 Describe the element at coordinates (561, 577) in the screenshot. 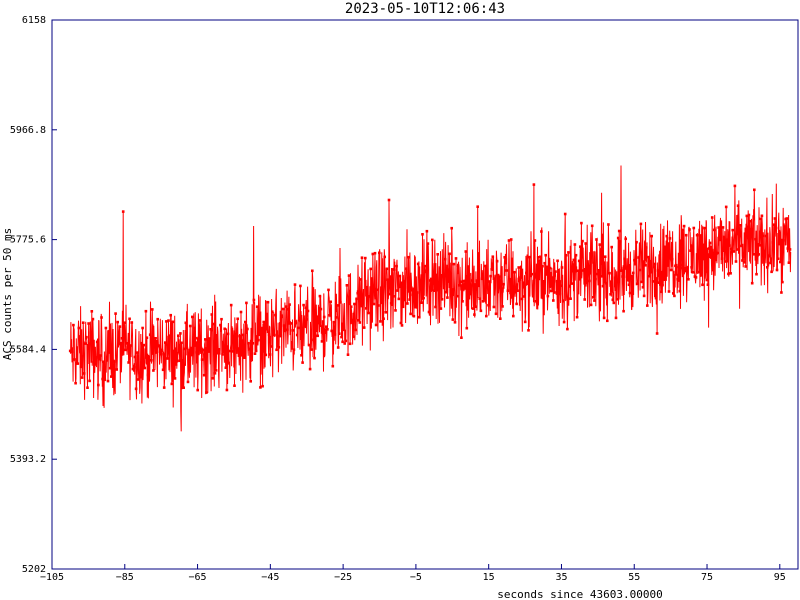

I see `x-tick-label: 35` at that location.